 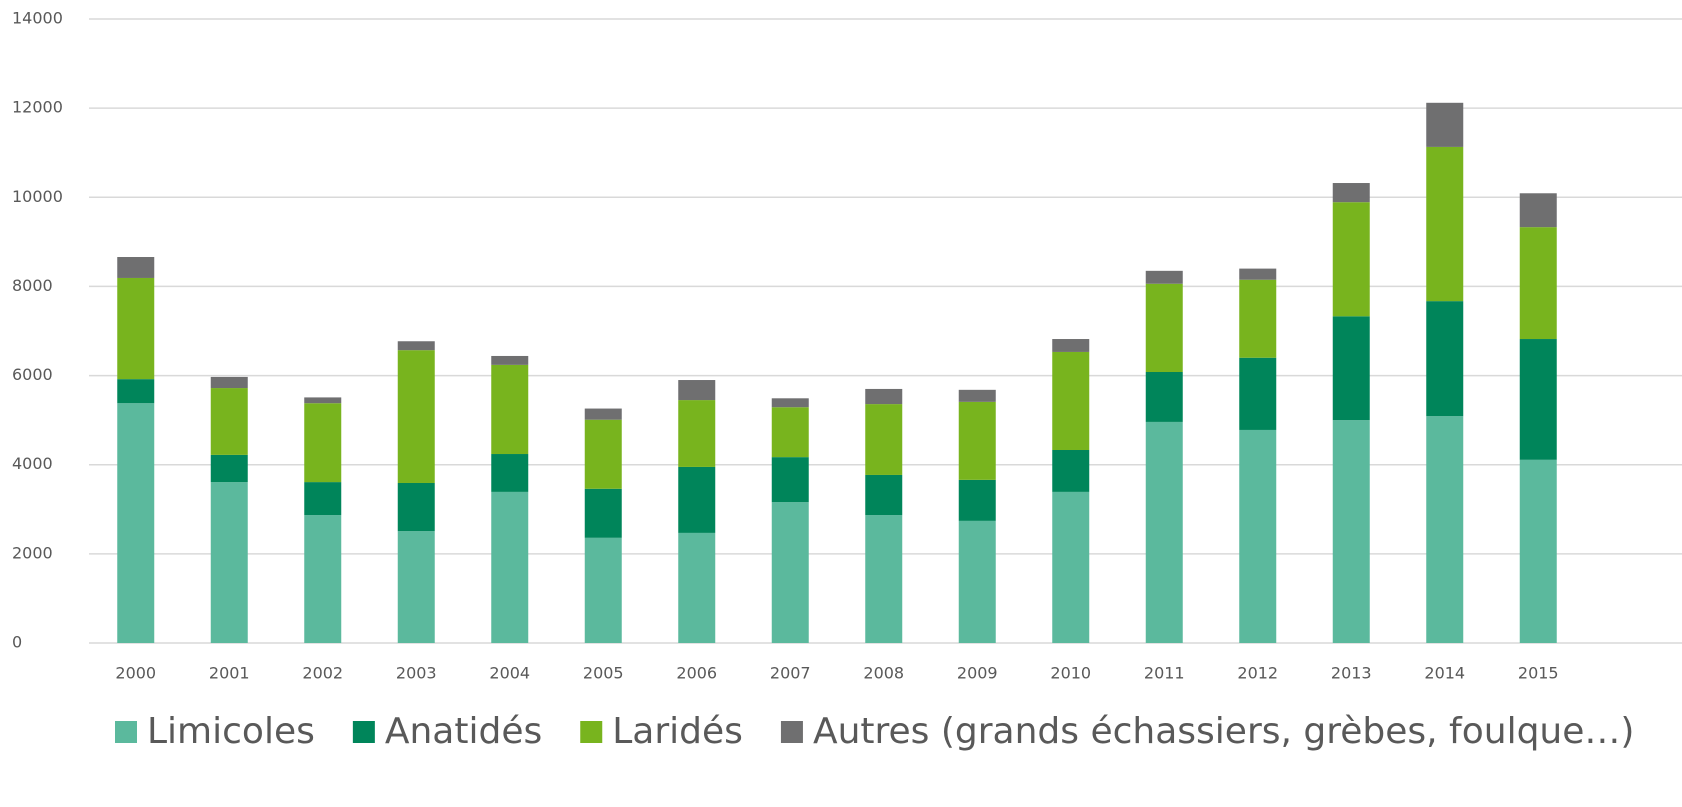 I want to click on legend-label: Limicoles, so click(x=231, y=731).